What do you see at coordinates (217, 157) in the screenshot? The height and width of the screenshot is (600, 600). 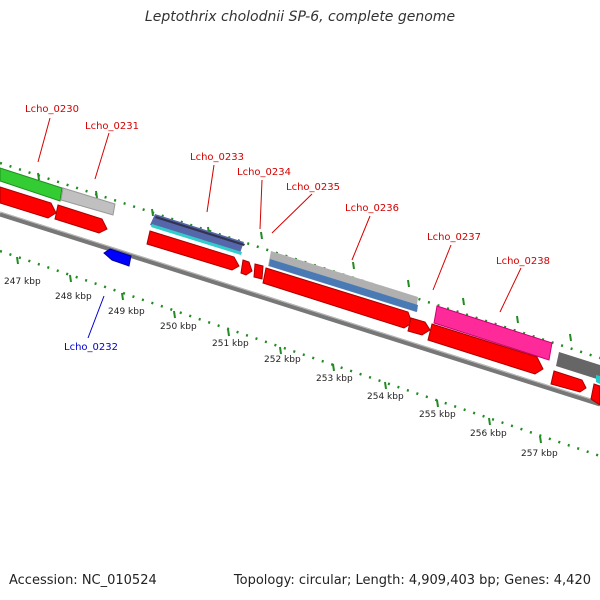 I see `gene-label: Lcho_0233` at bounding box center [217, 157].